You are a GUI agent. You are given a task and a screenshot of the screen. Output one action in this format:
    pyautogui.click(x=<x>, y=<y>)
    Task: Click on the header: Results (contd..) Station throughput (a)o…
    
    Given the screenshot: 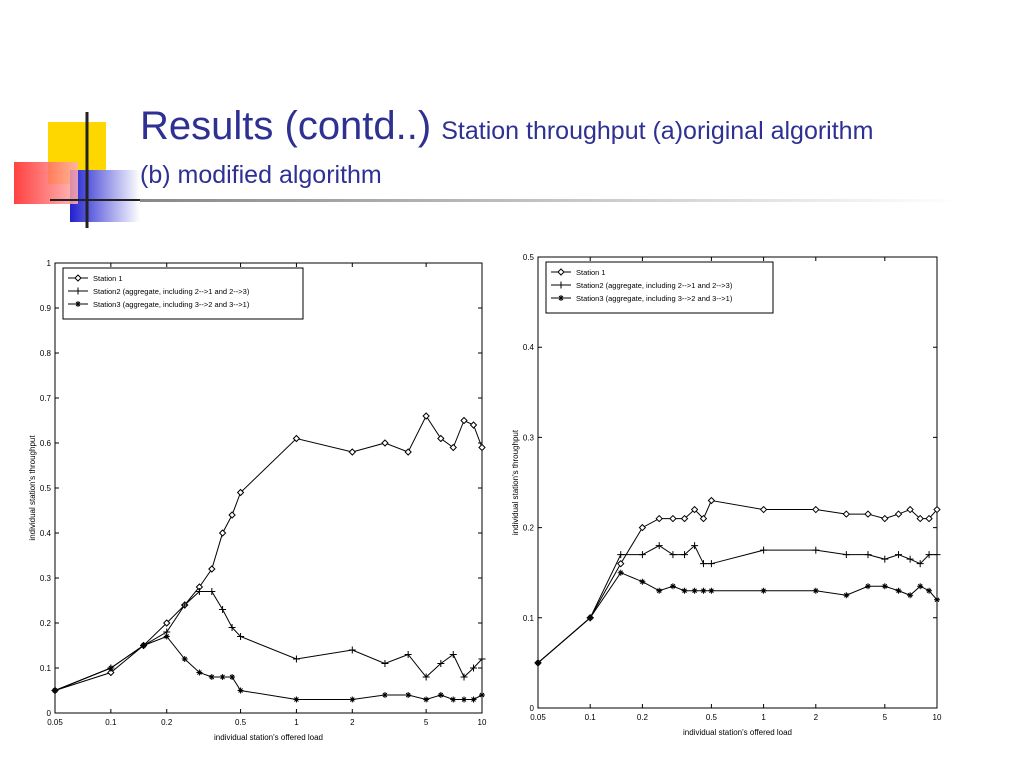 What is the action you would take?
    pyautogui.click(x=525, y=152)
    